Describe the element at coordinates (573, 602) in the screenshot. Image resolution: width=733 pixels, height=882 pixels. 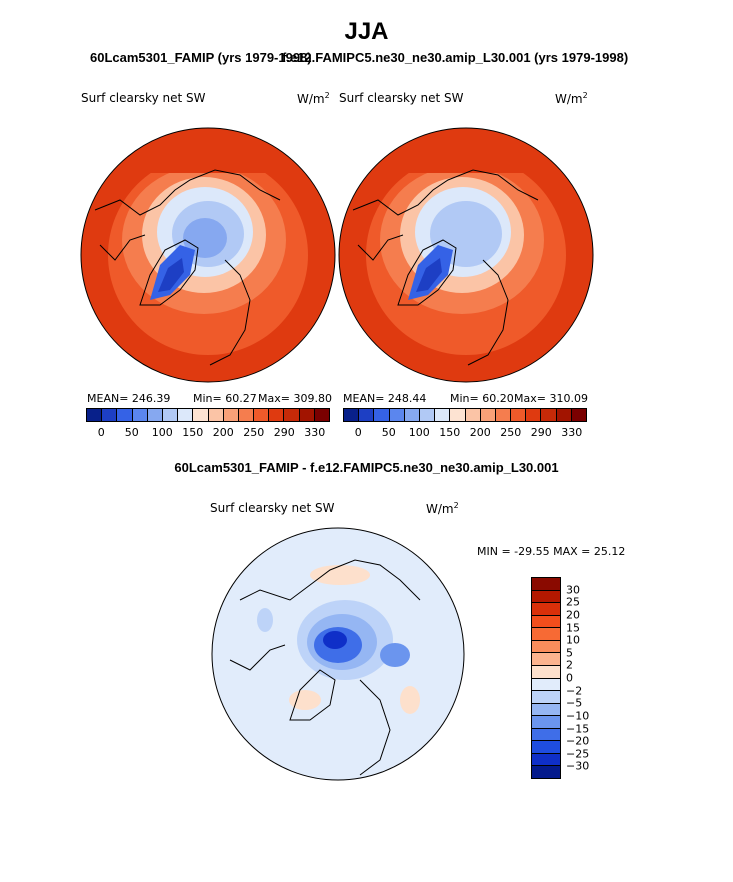
I see `colorbar-tick-label: 25` at that location.